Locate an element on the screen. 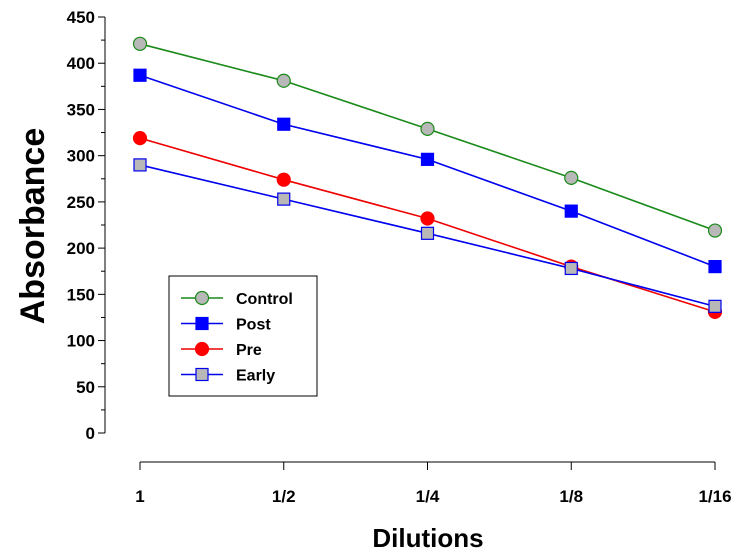 Image resolution: width=743 pixels, height=552 pixels. legend-item-control: Control is located at coordinates (237, 299).